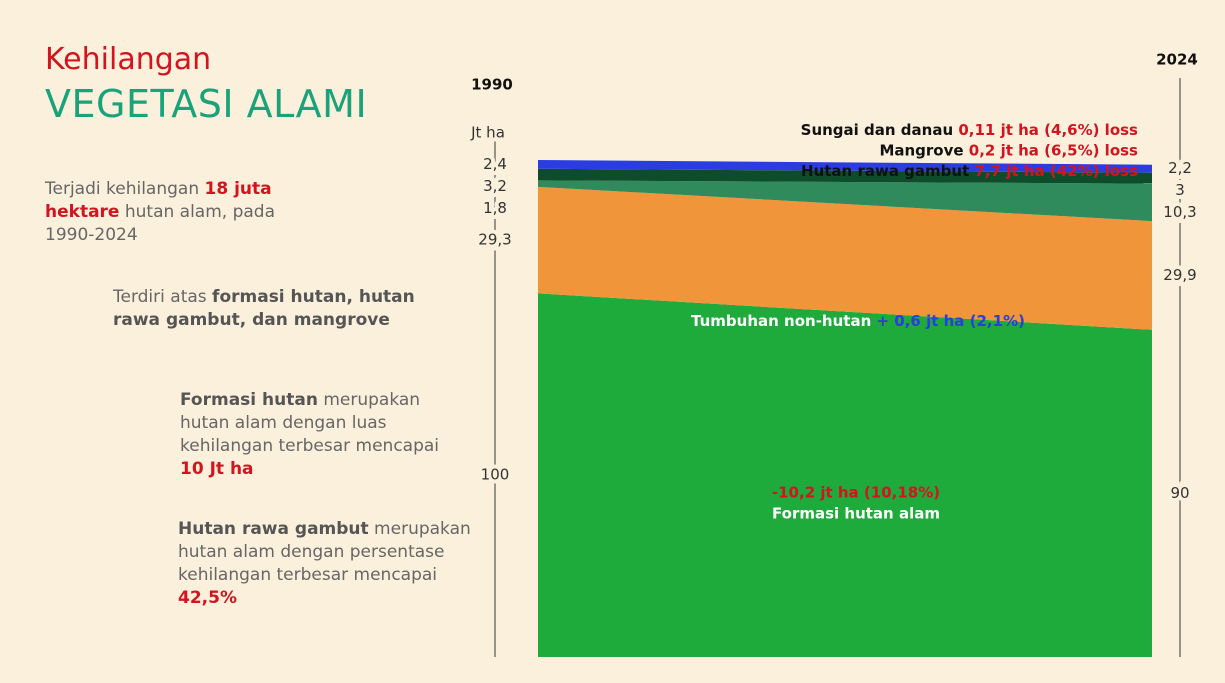 This screenshot has height=683, width=1225. Describe the element at coordinates (495, 475) in the screenshot. I see `value-label: 100` at that location.